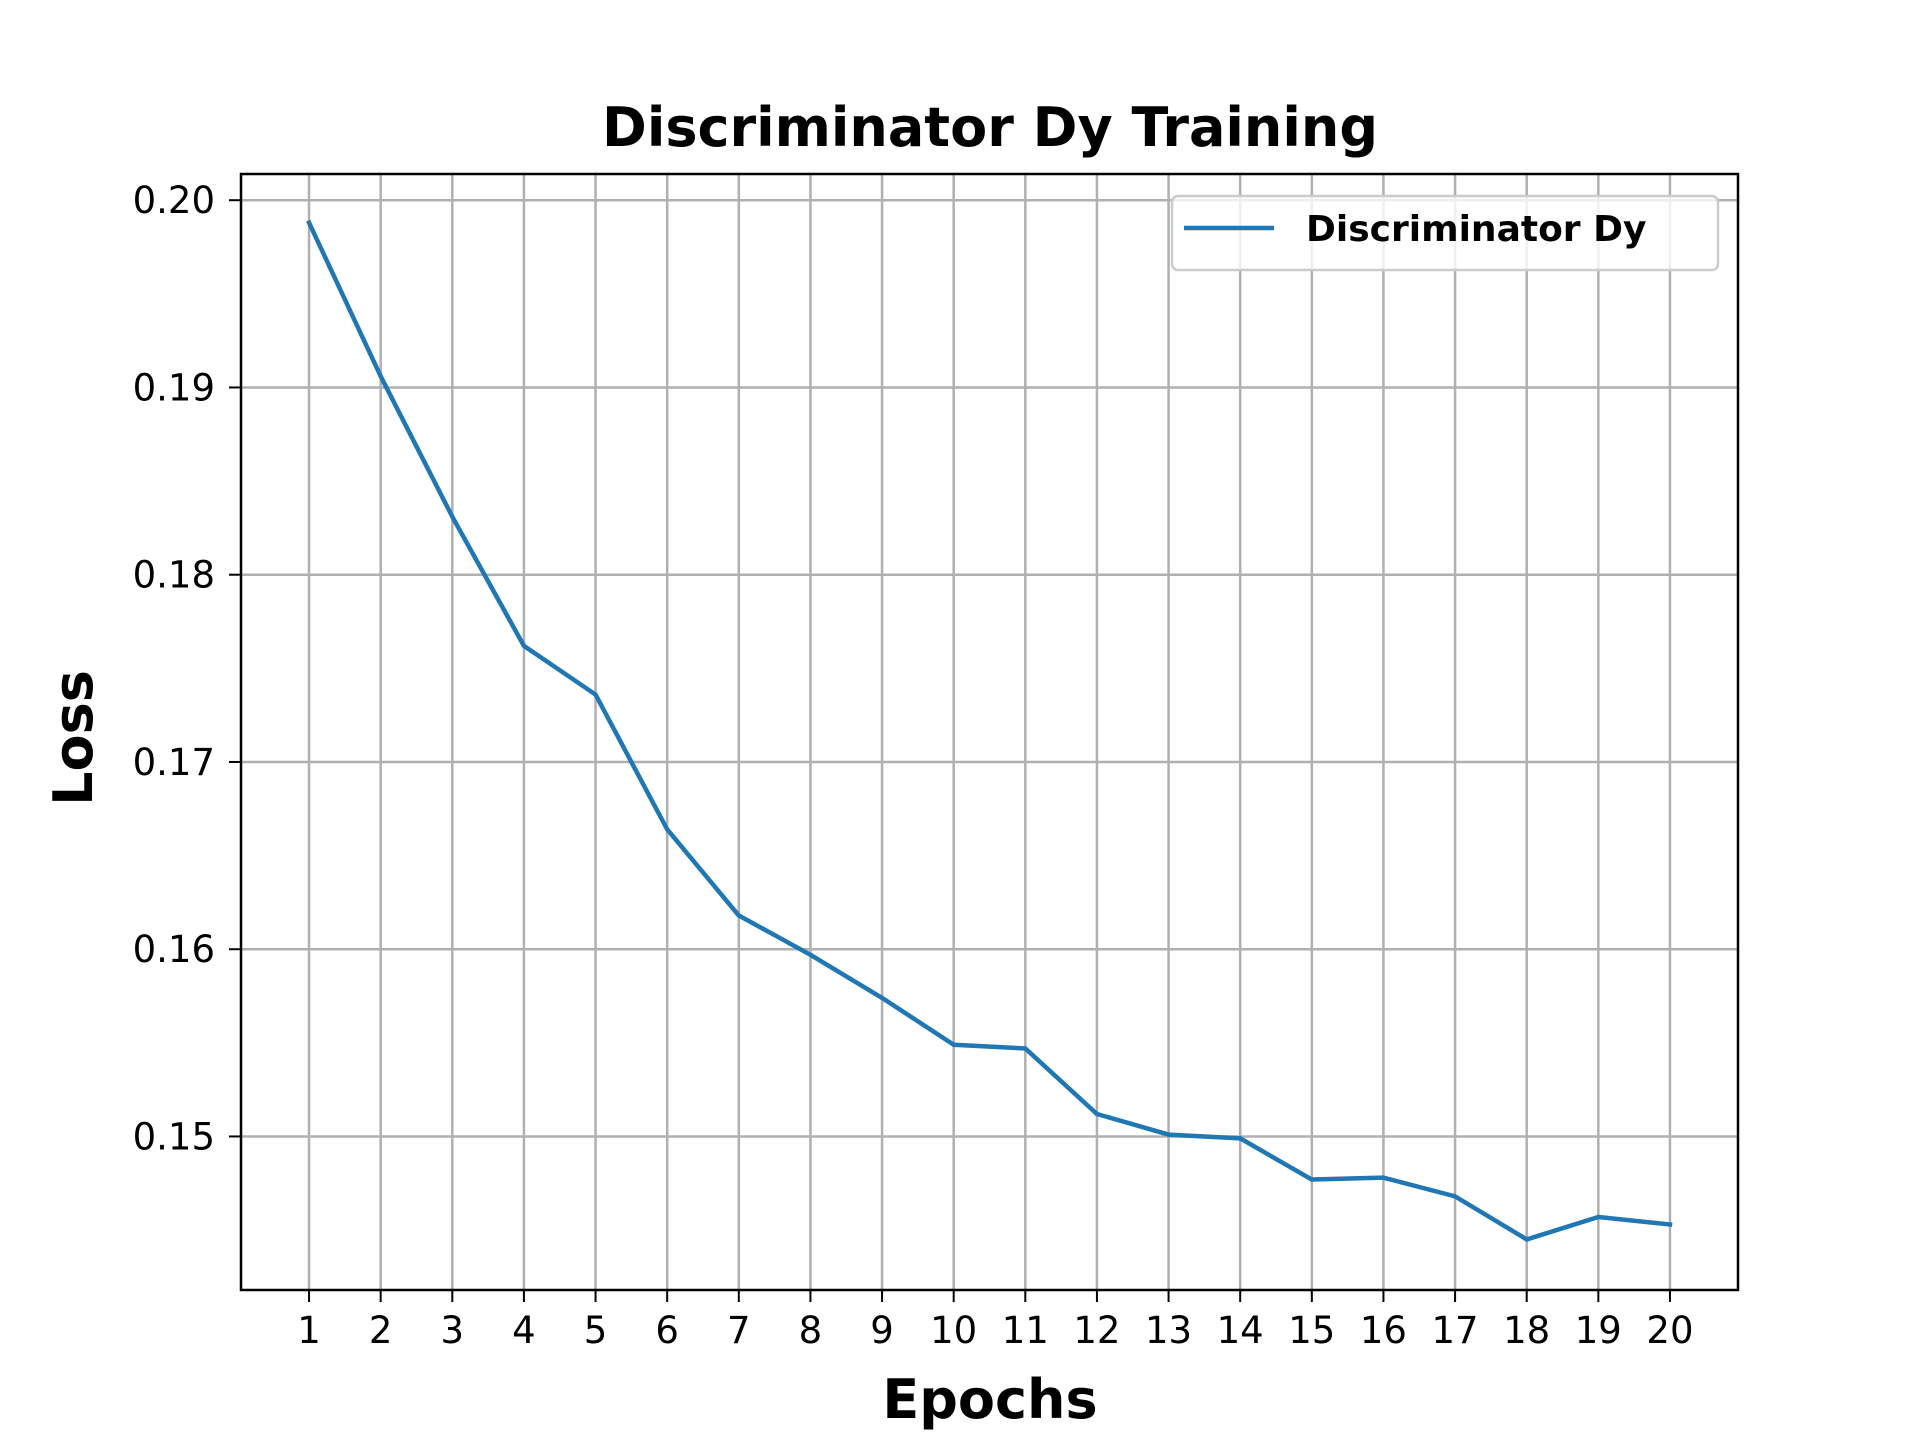  What do you see at coordinates (524, 1330) in the screenshot?
I see `x-tick-label: 4` at bounding box center [524, 1330].